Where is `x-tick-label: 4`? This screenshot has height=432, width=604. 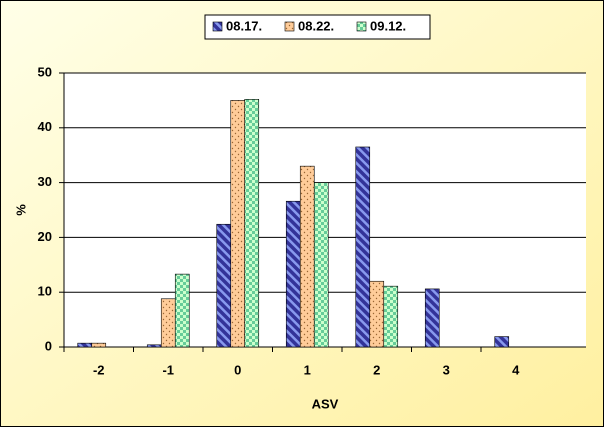 x-tick-label: 4 is located at coordinates (516, 369).